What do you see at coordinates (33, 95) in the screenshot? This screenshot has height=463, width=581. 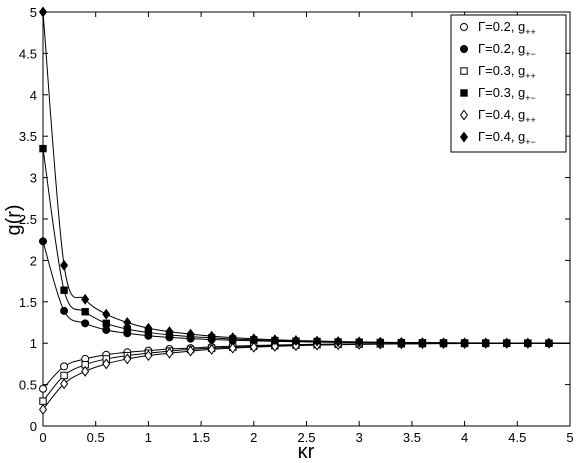 I see `y-tick-label: 4` at bounding box center [33, 95].